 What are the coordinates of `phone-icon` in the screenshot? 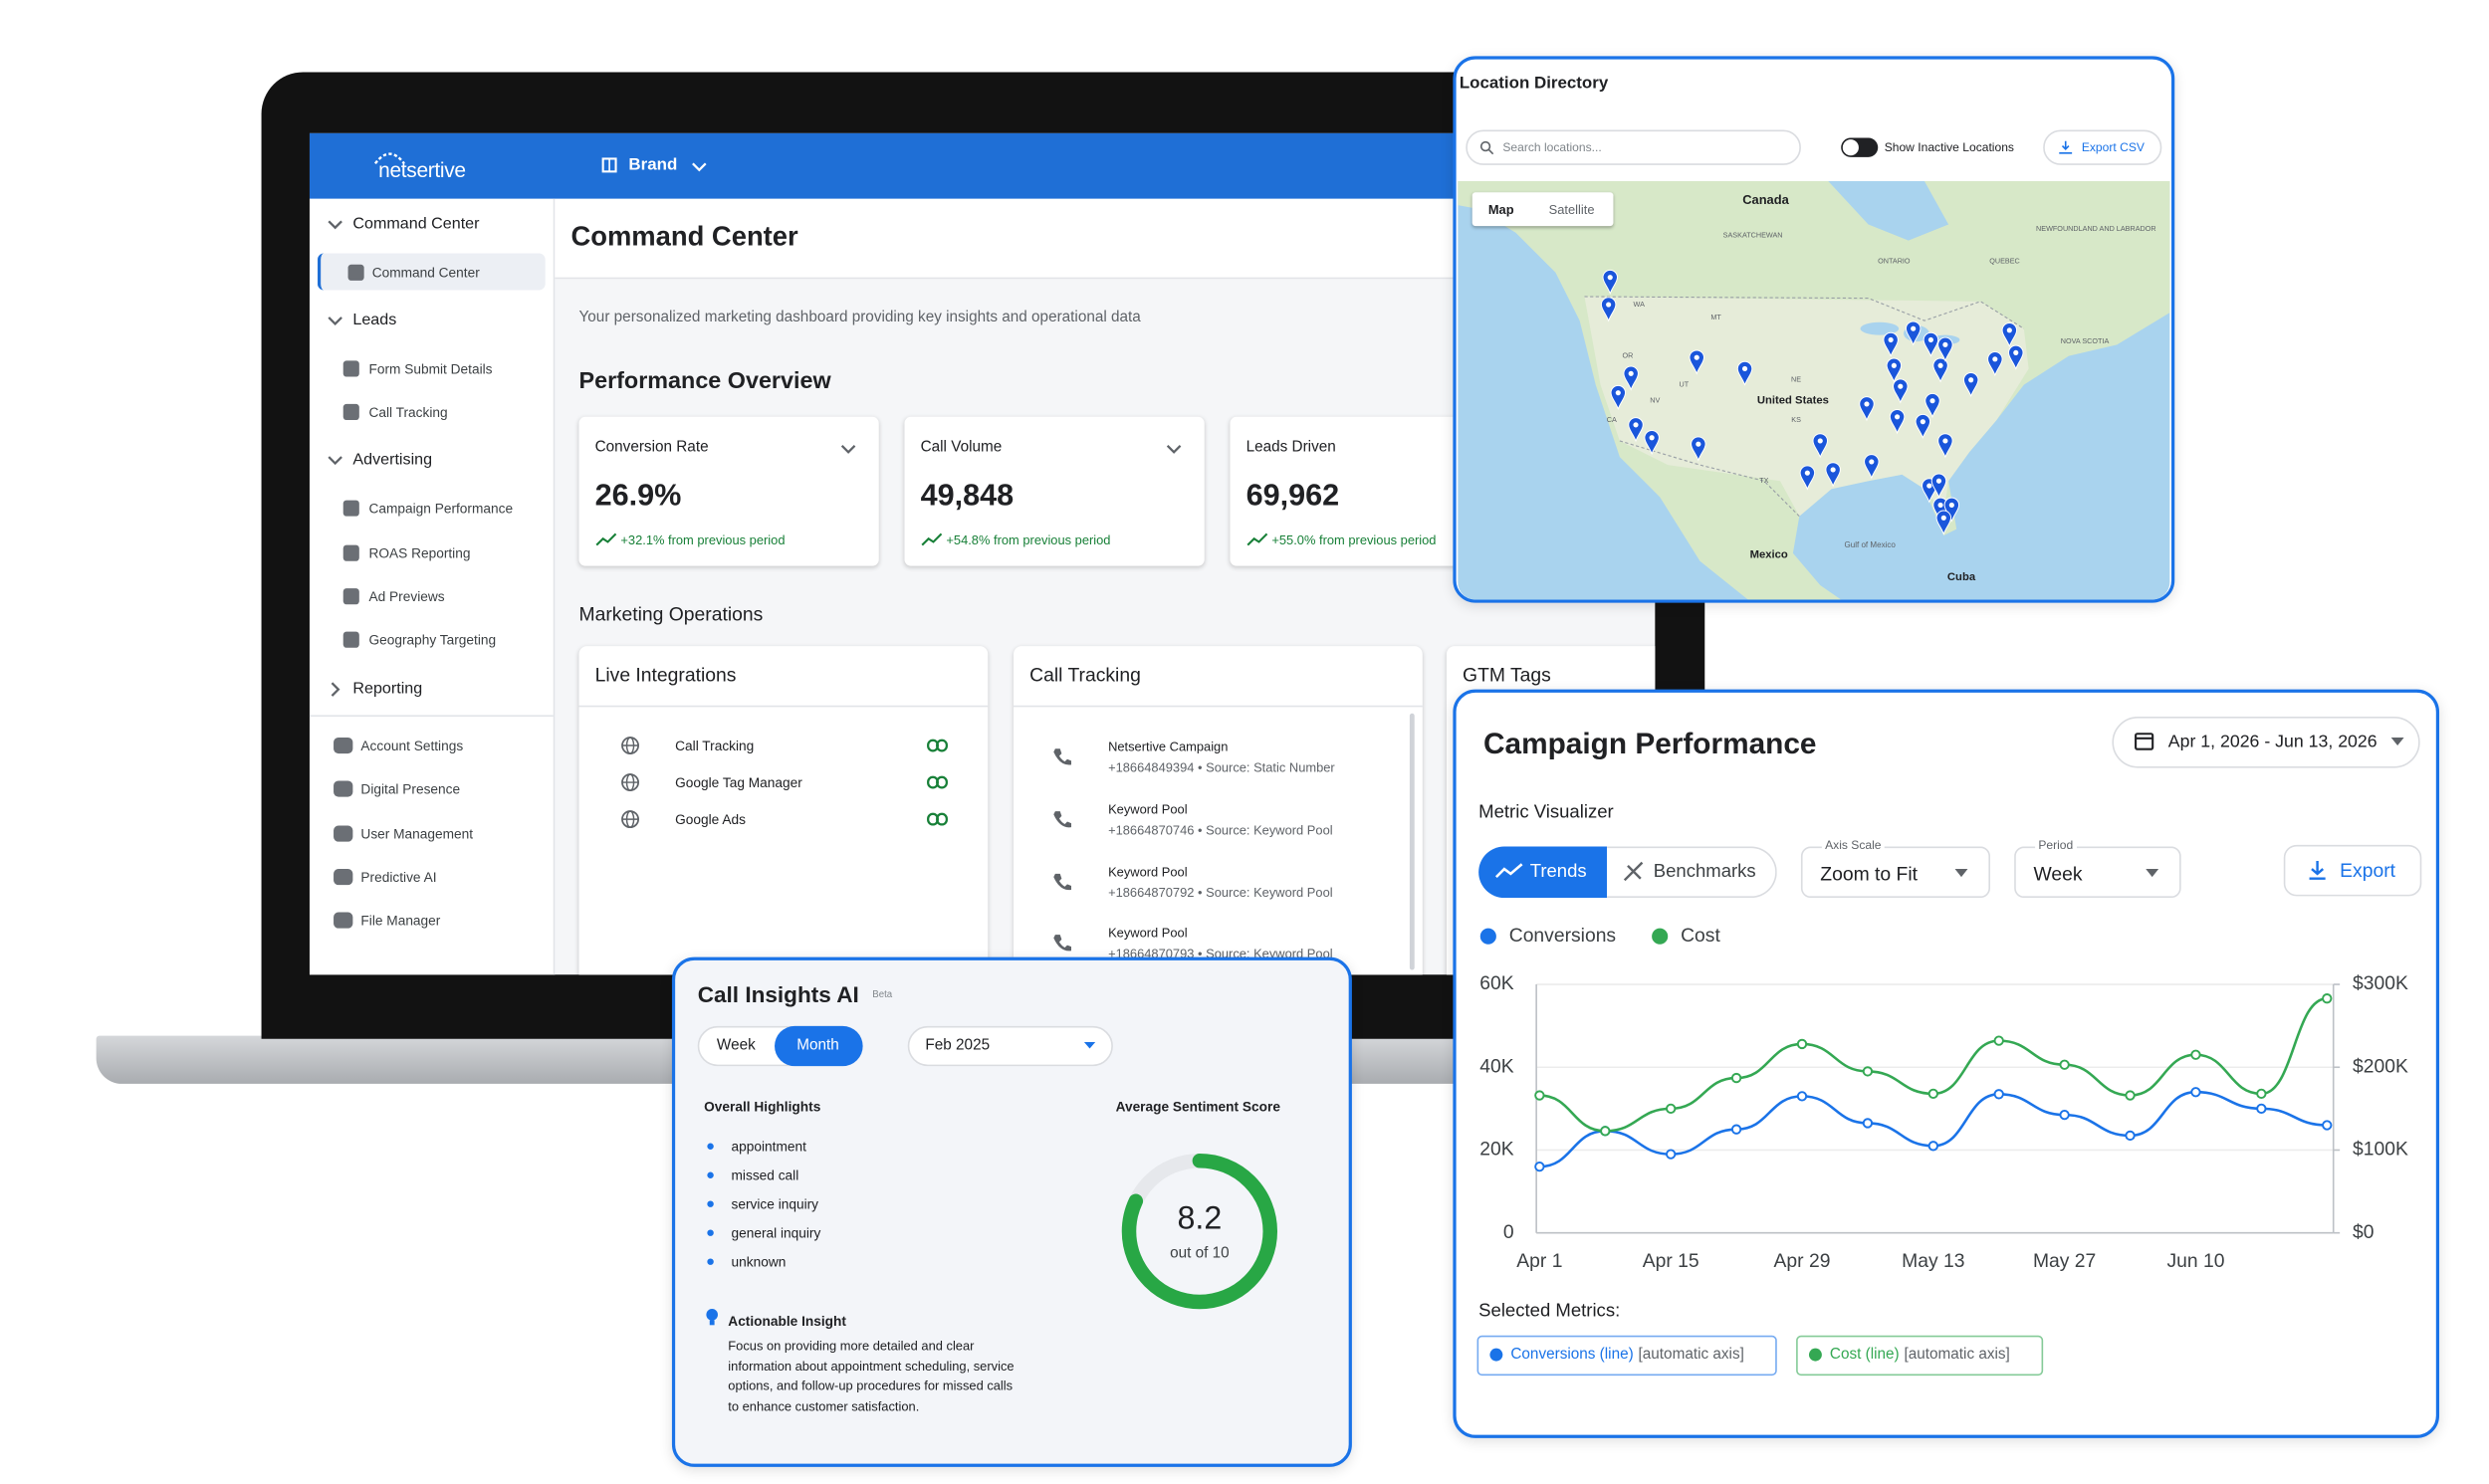 It's located at (1063, 882).